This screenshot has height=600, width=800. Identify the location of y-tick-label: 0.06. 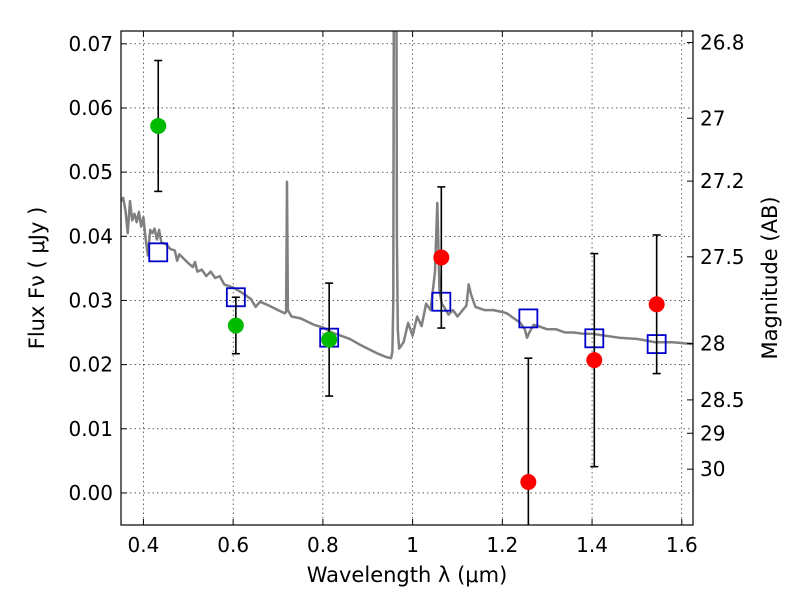
(90, 108).